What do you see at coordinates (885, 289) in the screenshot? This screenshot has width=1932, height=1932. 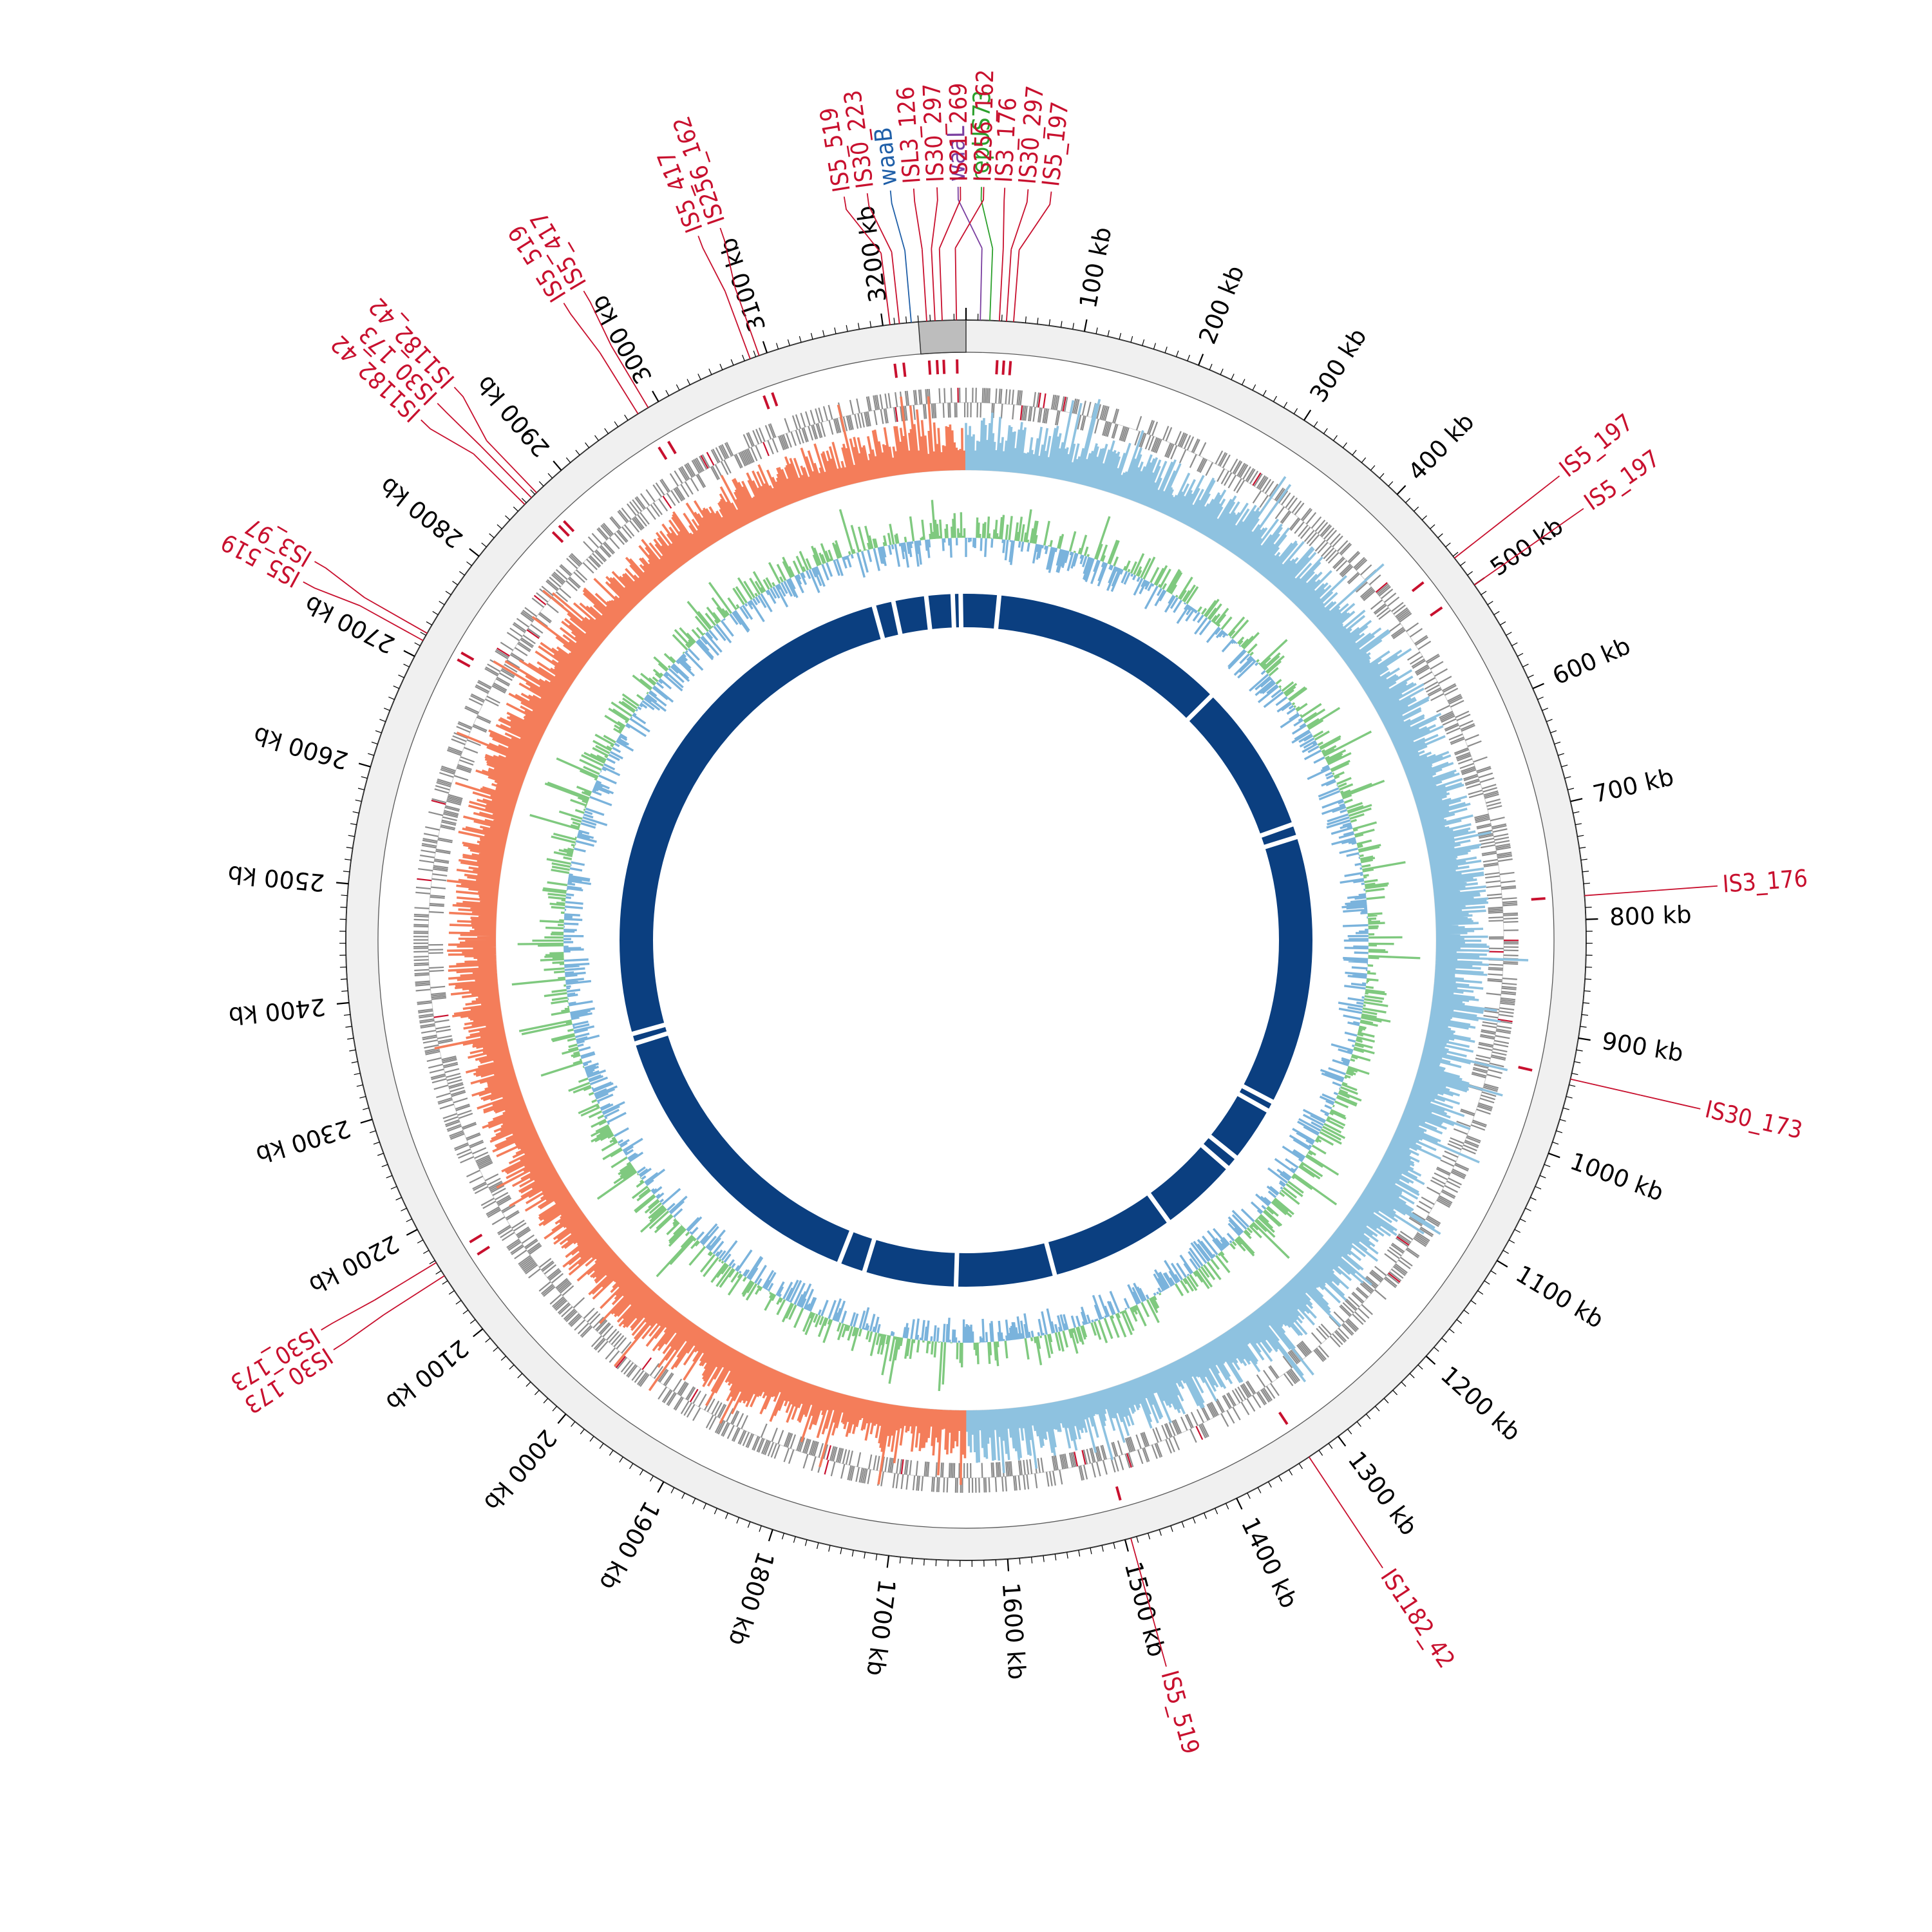 I see `feature-connector` at bounding box center [885, 289].